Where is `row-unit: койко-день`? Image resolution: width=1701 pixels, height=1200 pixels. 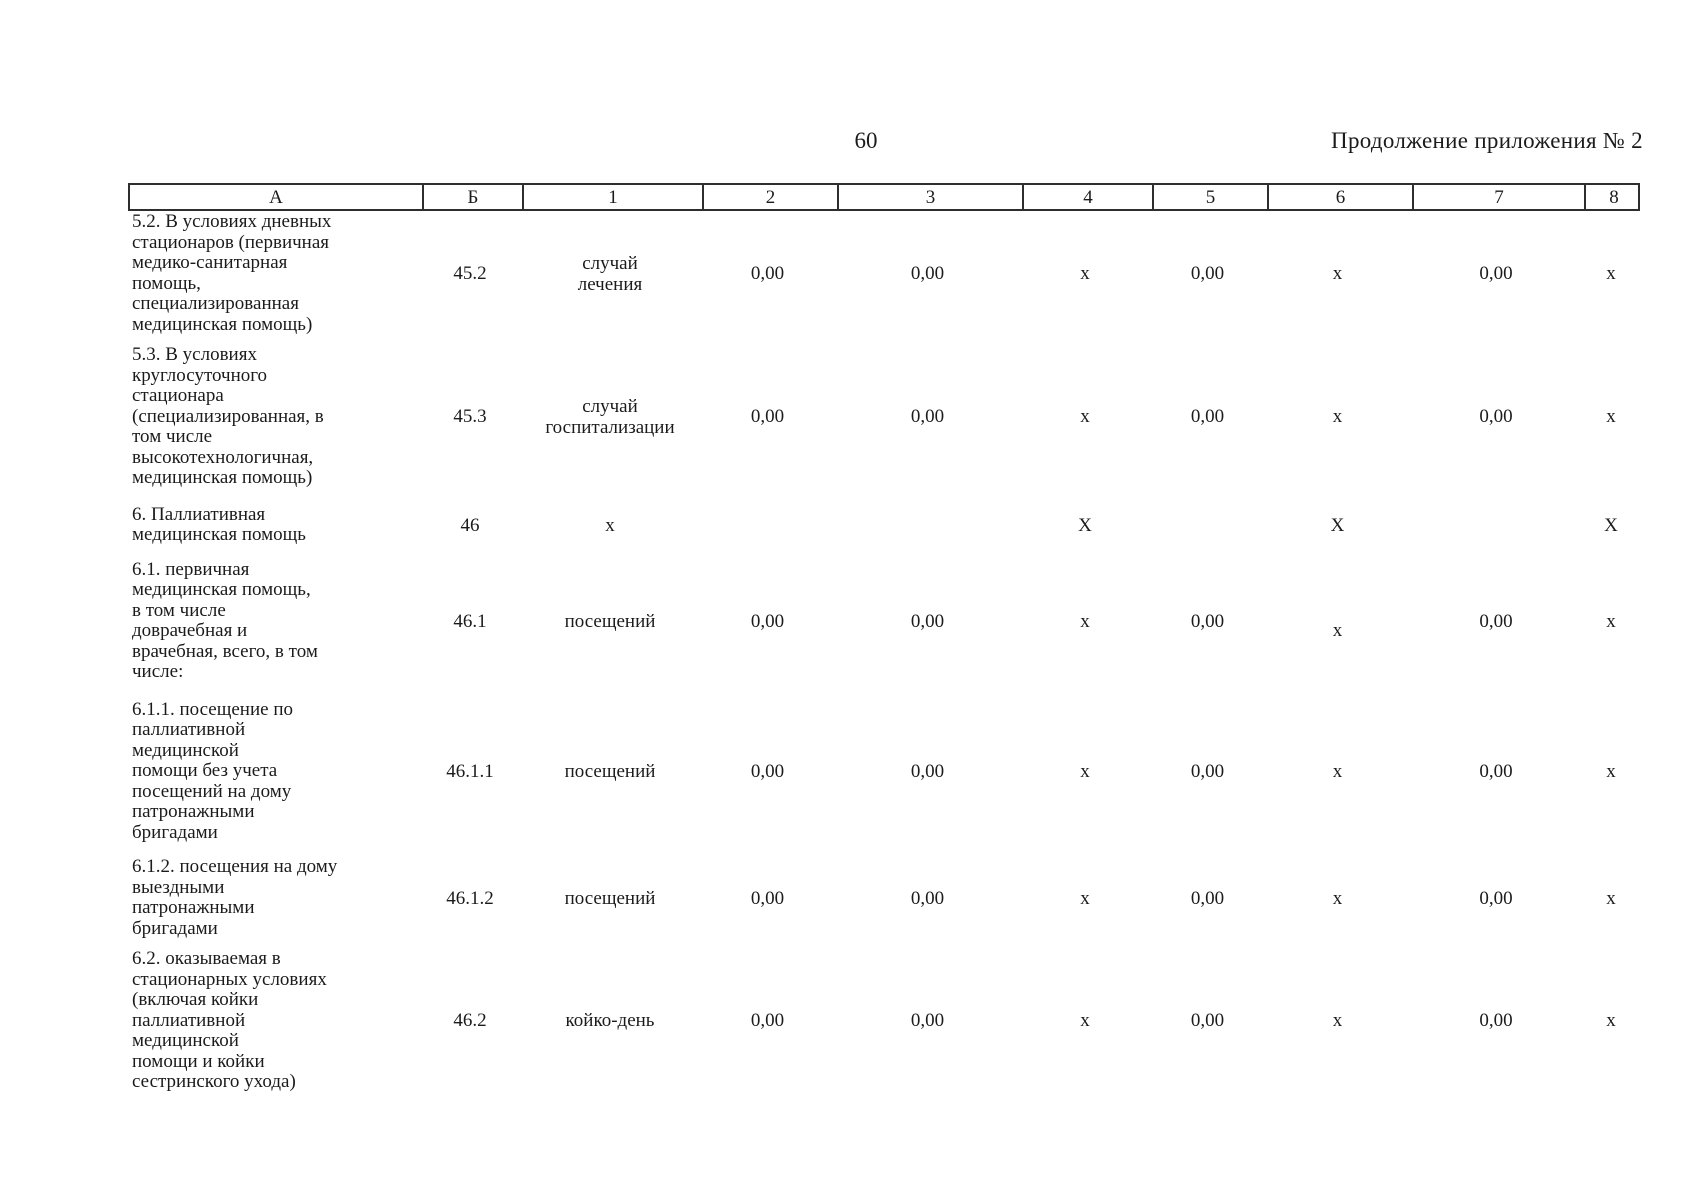 row-unit: койко-день is located at coordinates (610, 1021).